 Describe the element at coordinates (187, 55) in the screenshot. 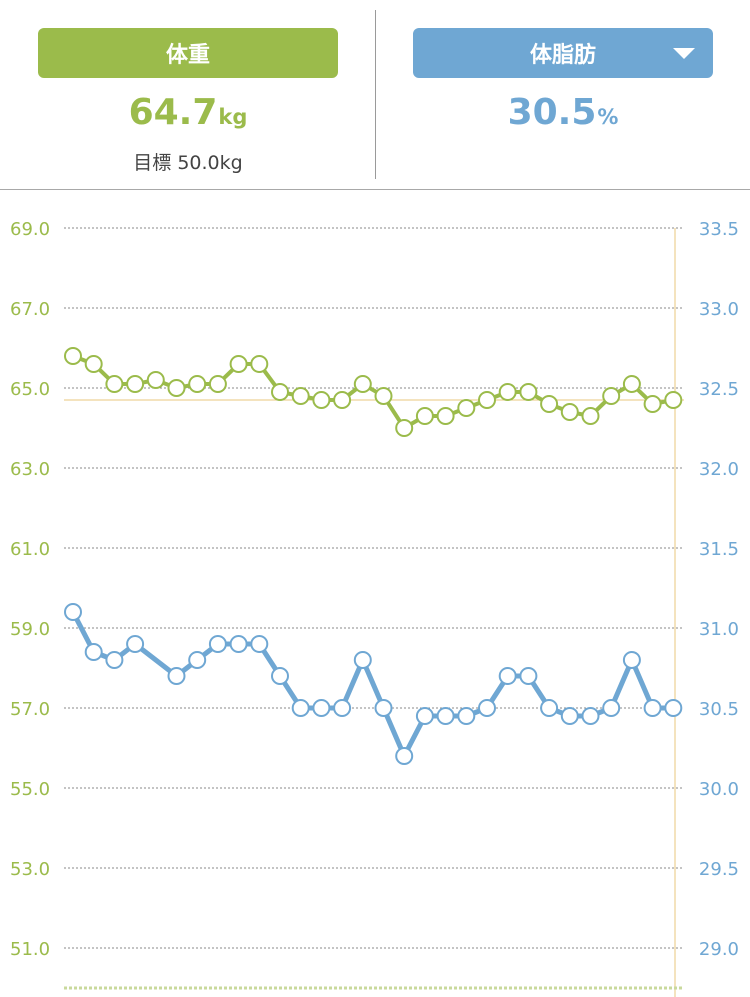

I see `weight-metric-label: 体重` at that location.